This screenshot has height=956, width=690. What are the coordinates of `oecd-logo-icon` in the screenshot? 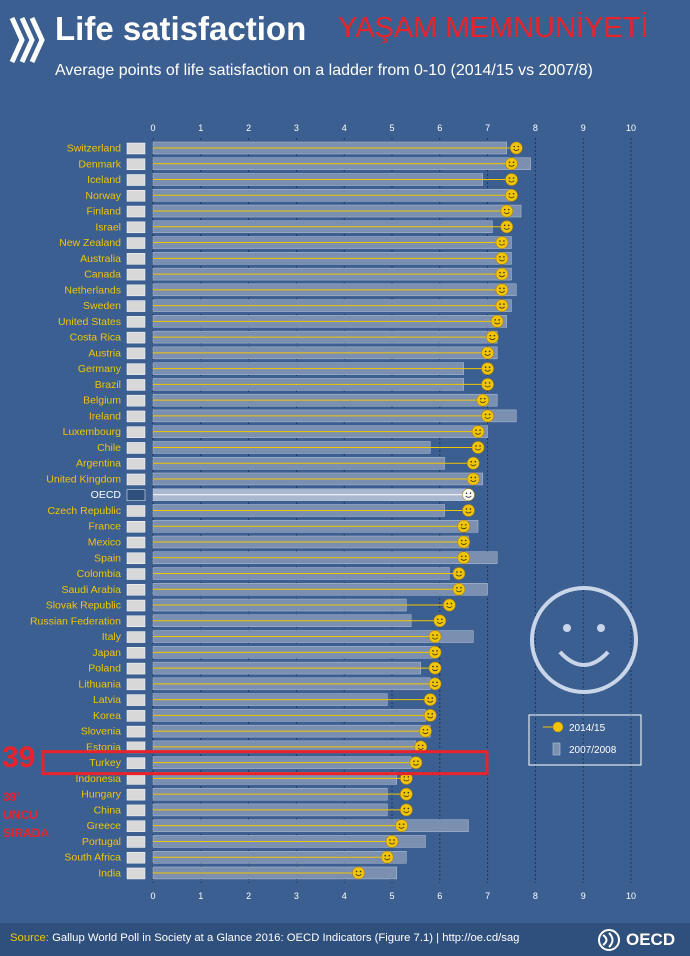 It's located at (609, 940).